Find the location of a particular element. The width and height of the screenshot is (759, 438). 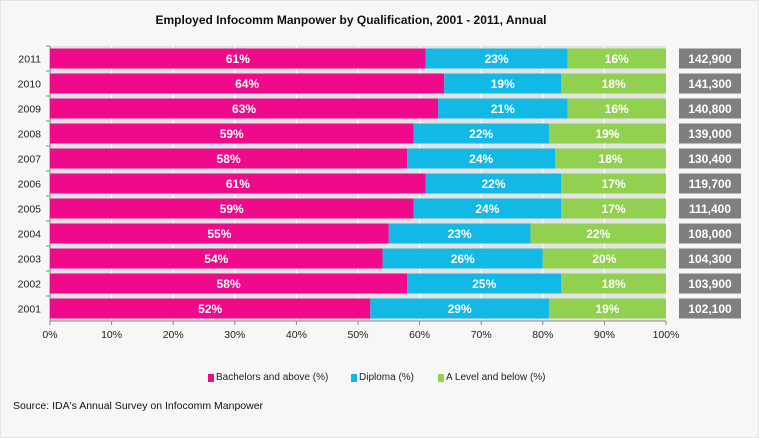

y-tick-label: 2010 is located at coordinates (30, 85).